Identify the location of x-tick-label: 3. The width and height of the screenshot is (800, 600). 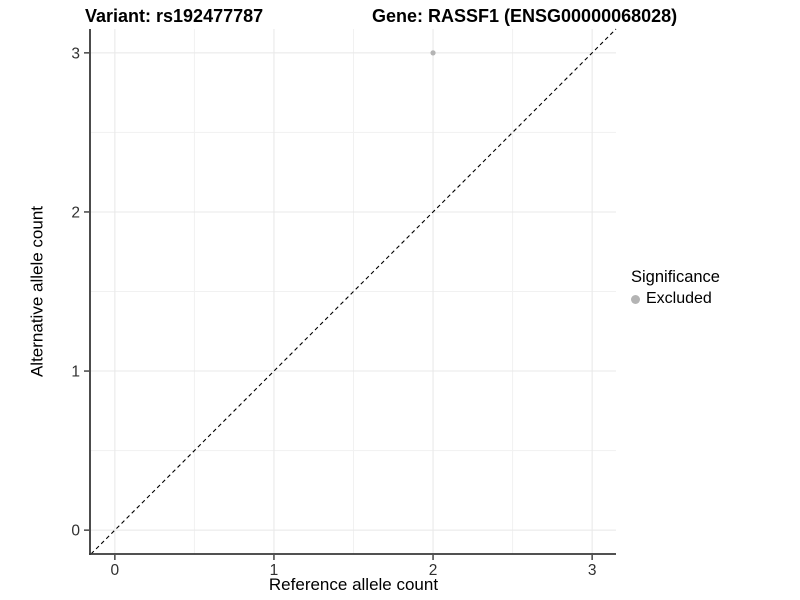
(592, 570).